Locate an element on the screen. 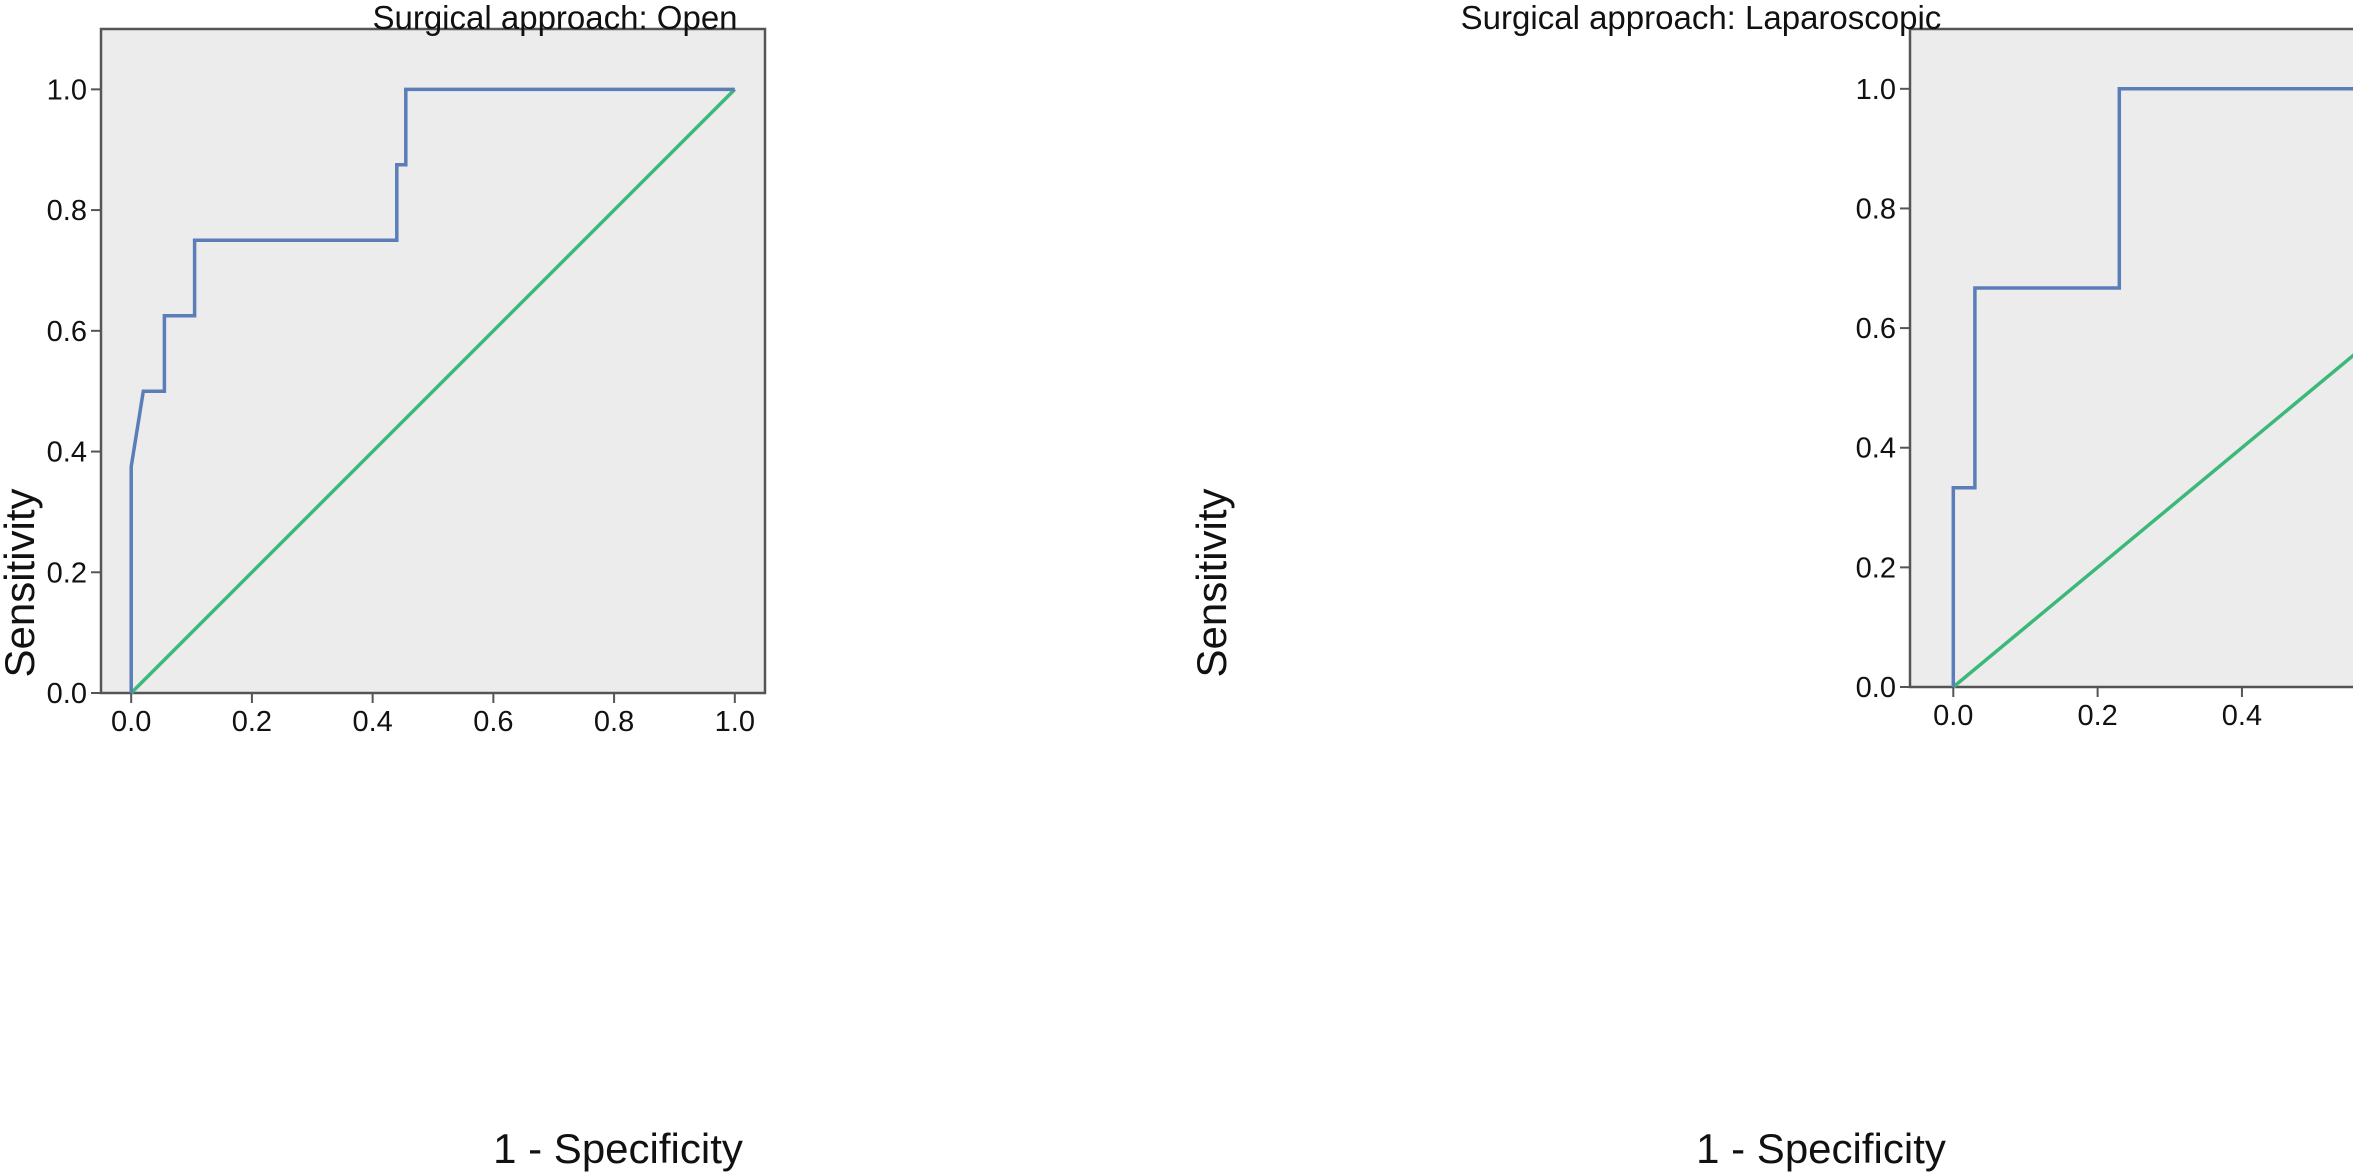 This screenshot has width=2353, height=1175. plot-area is located at coordinates (2130, 358).